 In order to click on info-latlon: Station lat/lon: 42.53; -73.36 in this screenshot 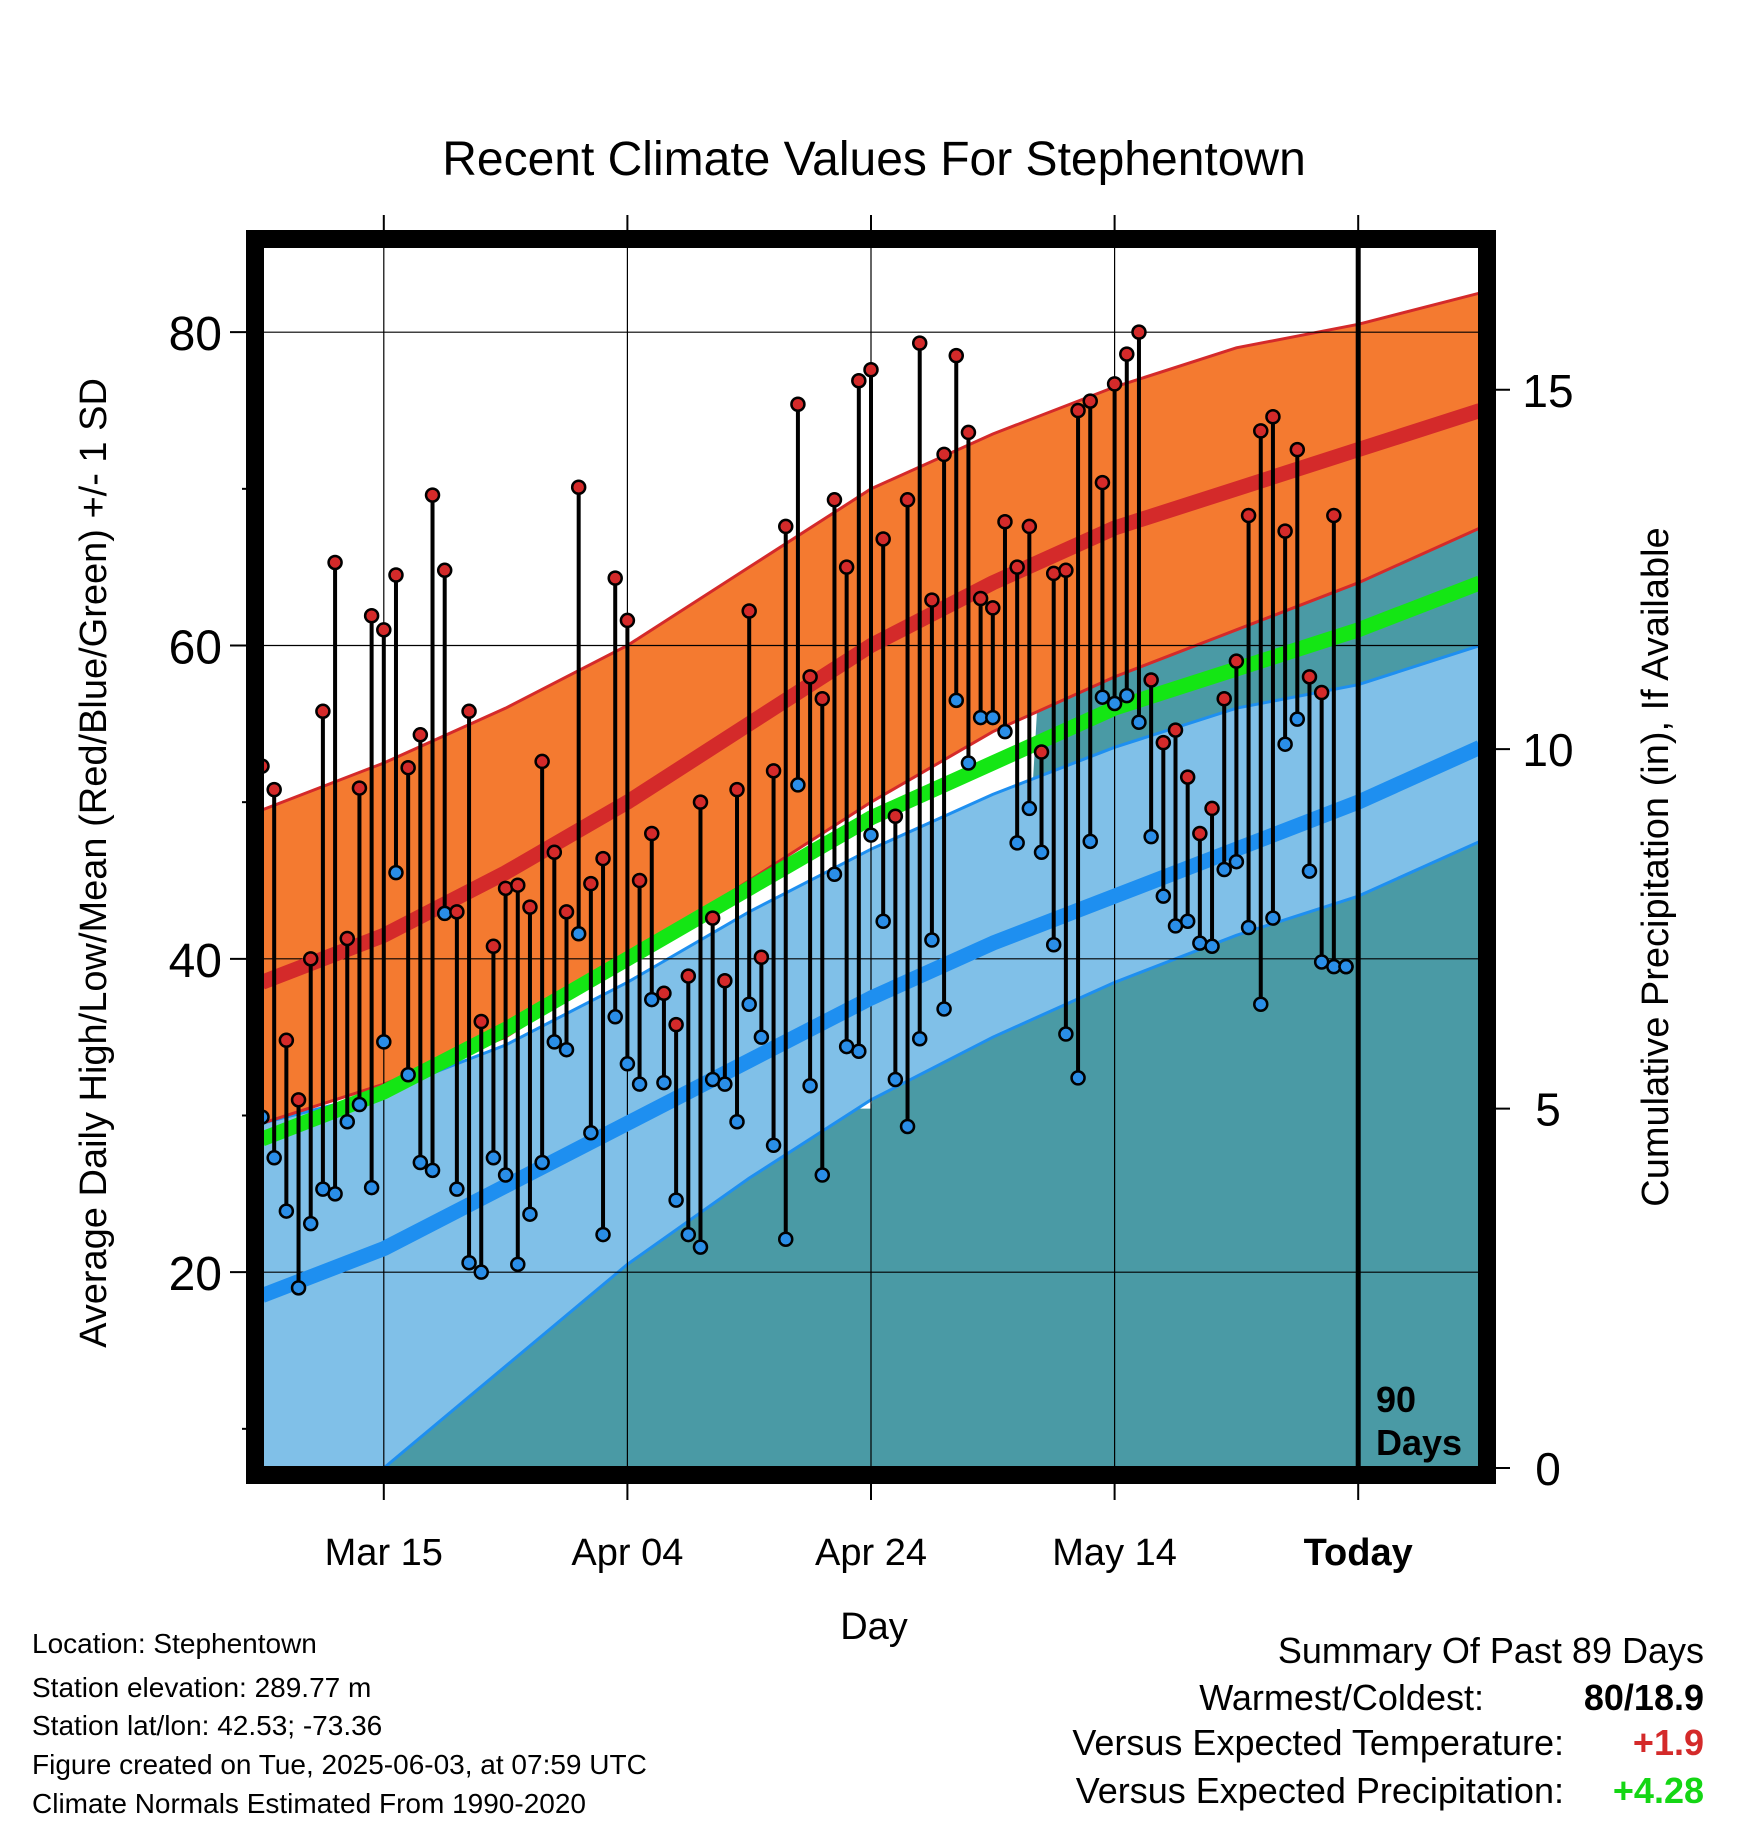, I will do `click(207, 1725)`.